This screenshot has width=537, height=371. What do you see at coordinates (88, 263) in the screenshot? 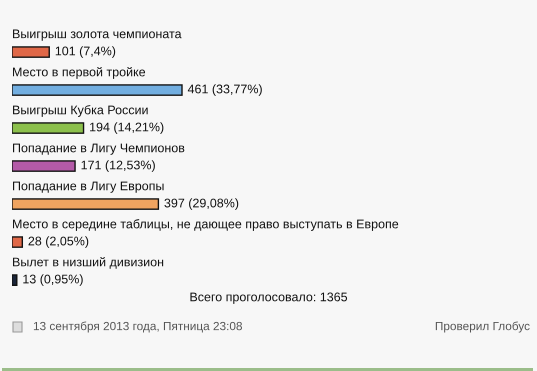
I see `y-tick-label: Вылет в низший дивизион` at bounding box center [88, 263].